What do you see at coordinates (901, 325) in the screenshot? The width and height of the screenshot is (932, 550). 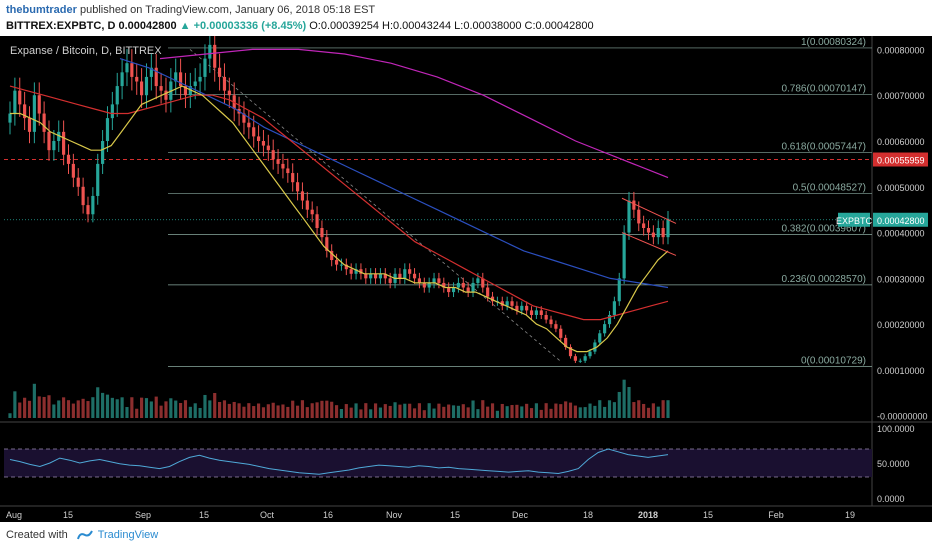 I see `y-tick-label: 0.00020000` at bounding box center [901, 325].